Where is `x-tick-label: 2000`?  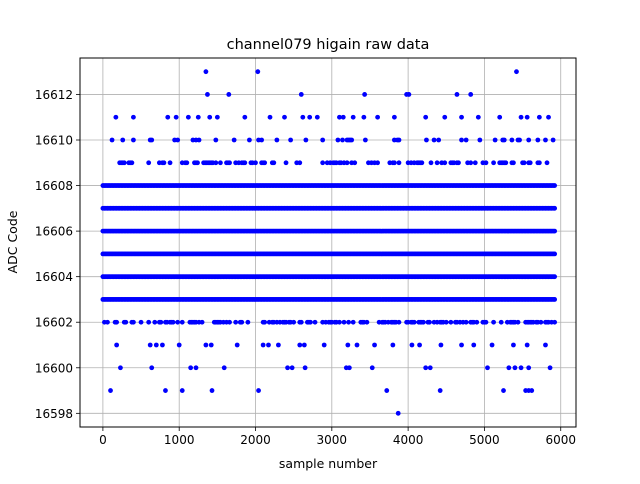 x-tick-label: 2000 is located at coordinates (255, 440).